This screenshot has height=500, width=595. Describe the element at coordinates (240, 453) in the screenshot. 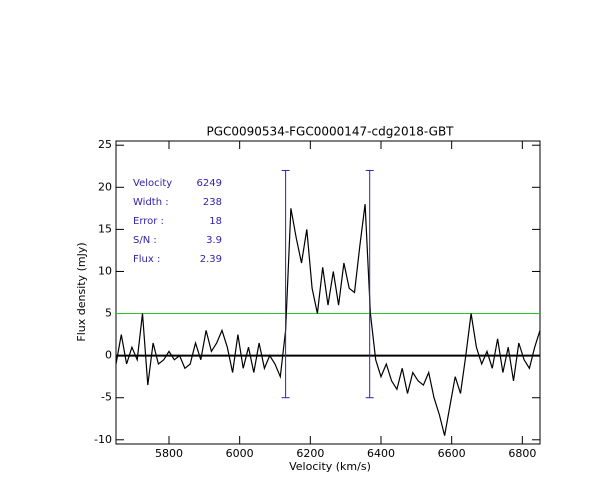

I see `x-tick-label: 6000` at that location.